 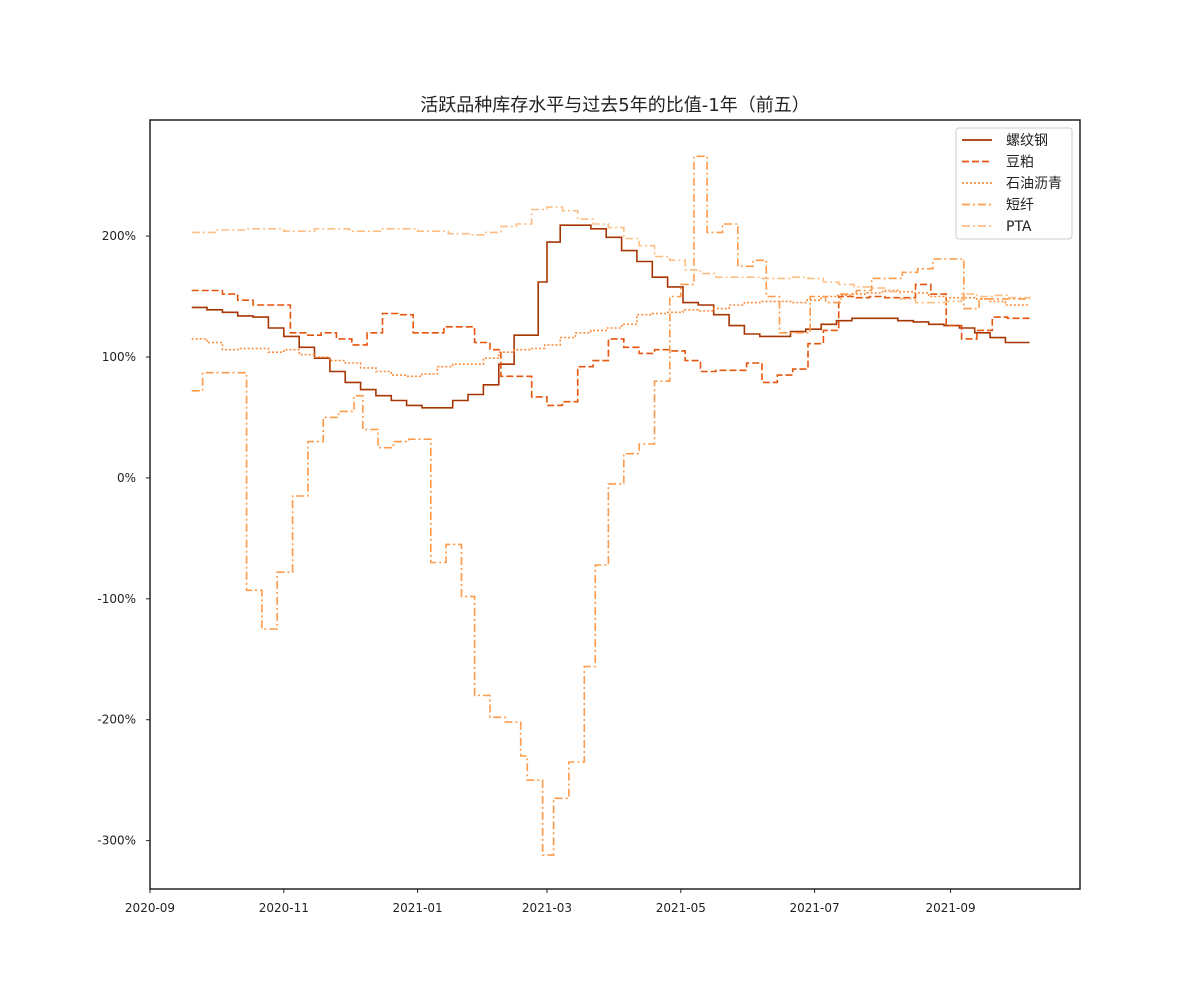 What do you see at coordinates (1034, 184) in the screenshot?
I see `legend-label: 石油沥青` at bounding box center [1034, 184].